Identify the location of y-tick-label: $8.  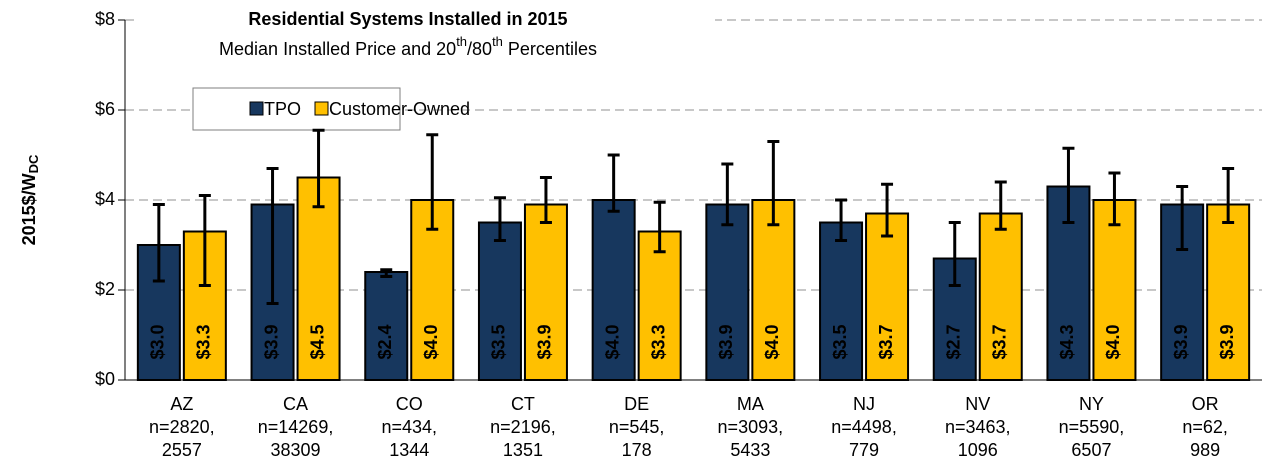
(105, 19).